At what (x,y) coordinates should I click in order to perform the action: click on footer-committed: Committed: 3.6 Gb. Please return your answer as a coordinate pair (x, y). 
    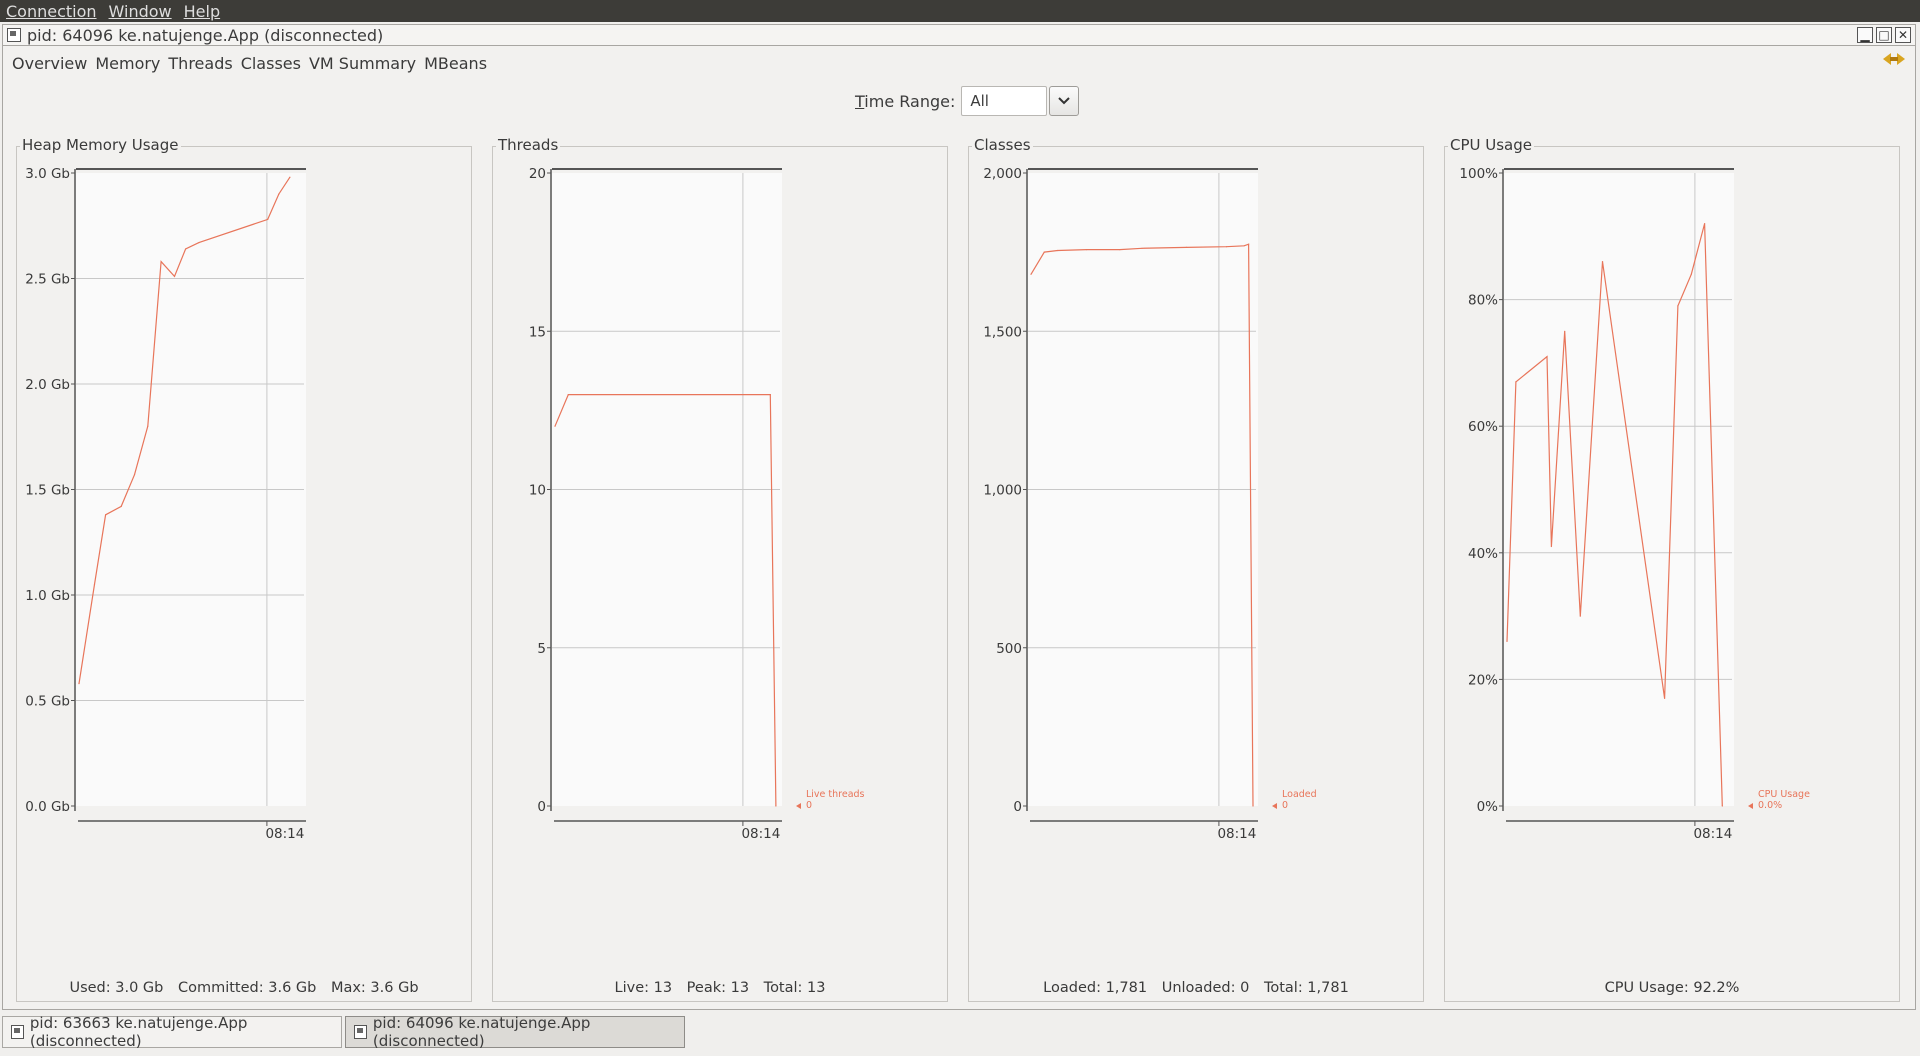
    Looking at the image, I should click on (247, 988).